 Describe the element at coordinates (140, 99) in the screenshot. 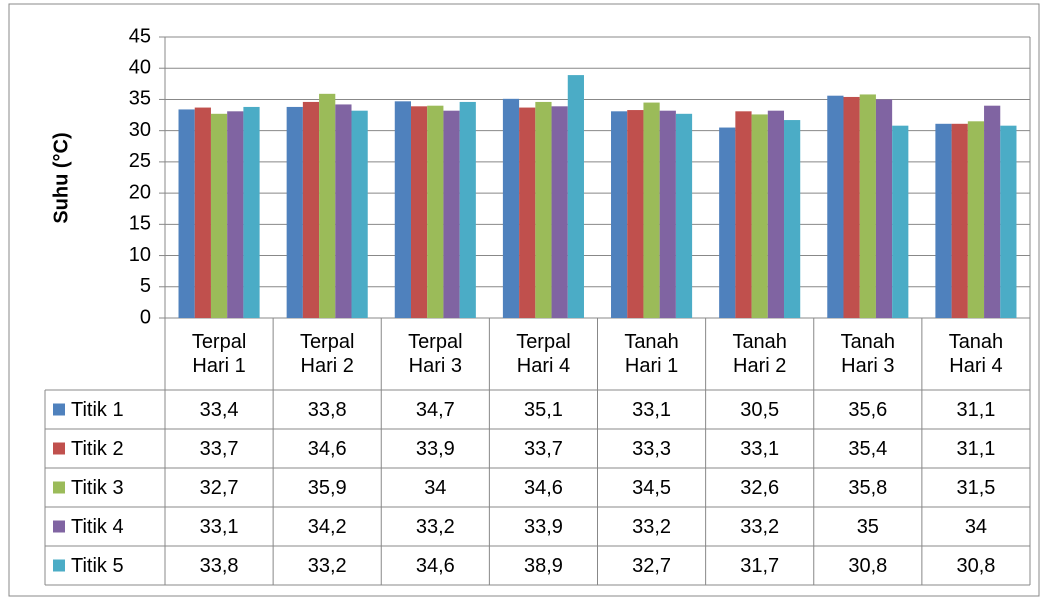

I see `y-tick-label: 35` at that location.